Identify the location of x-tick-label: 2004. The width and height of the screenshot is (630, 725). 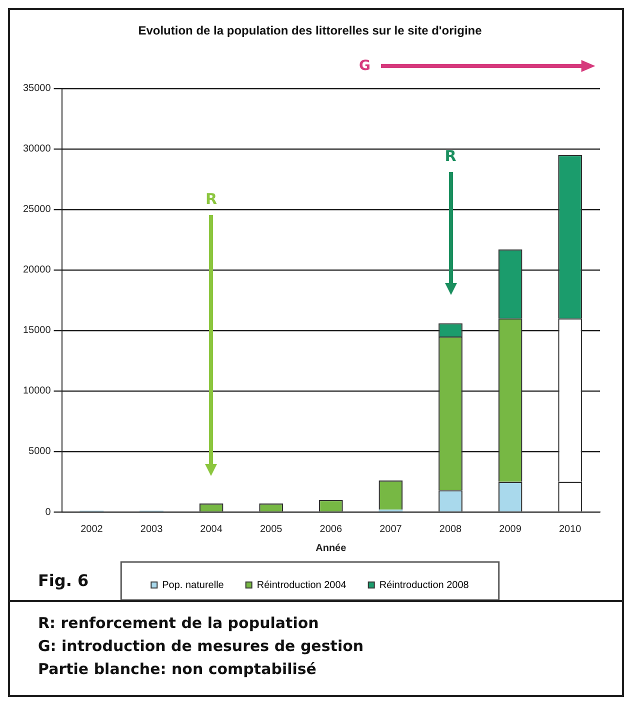
(211, 529).